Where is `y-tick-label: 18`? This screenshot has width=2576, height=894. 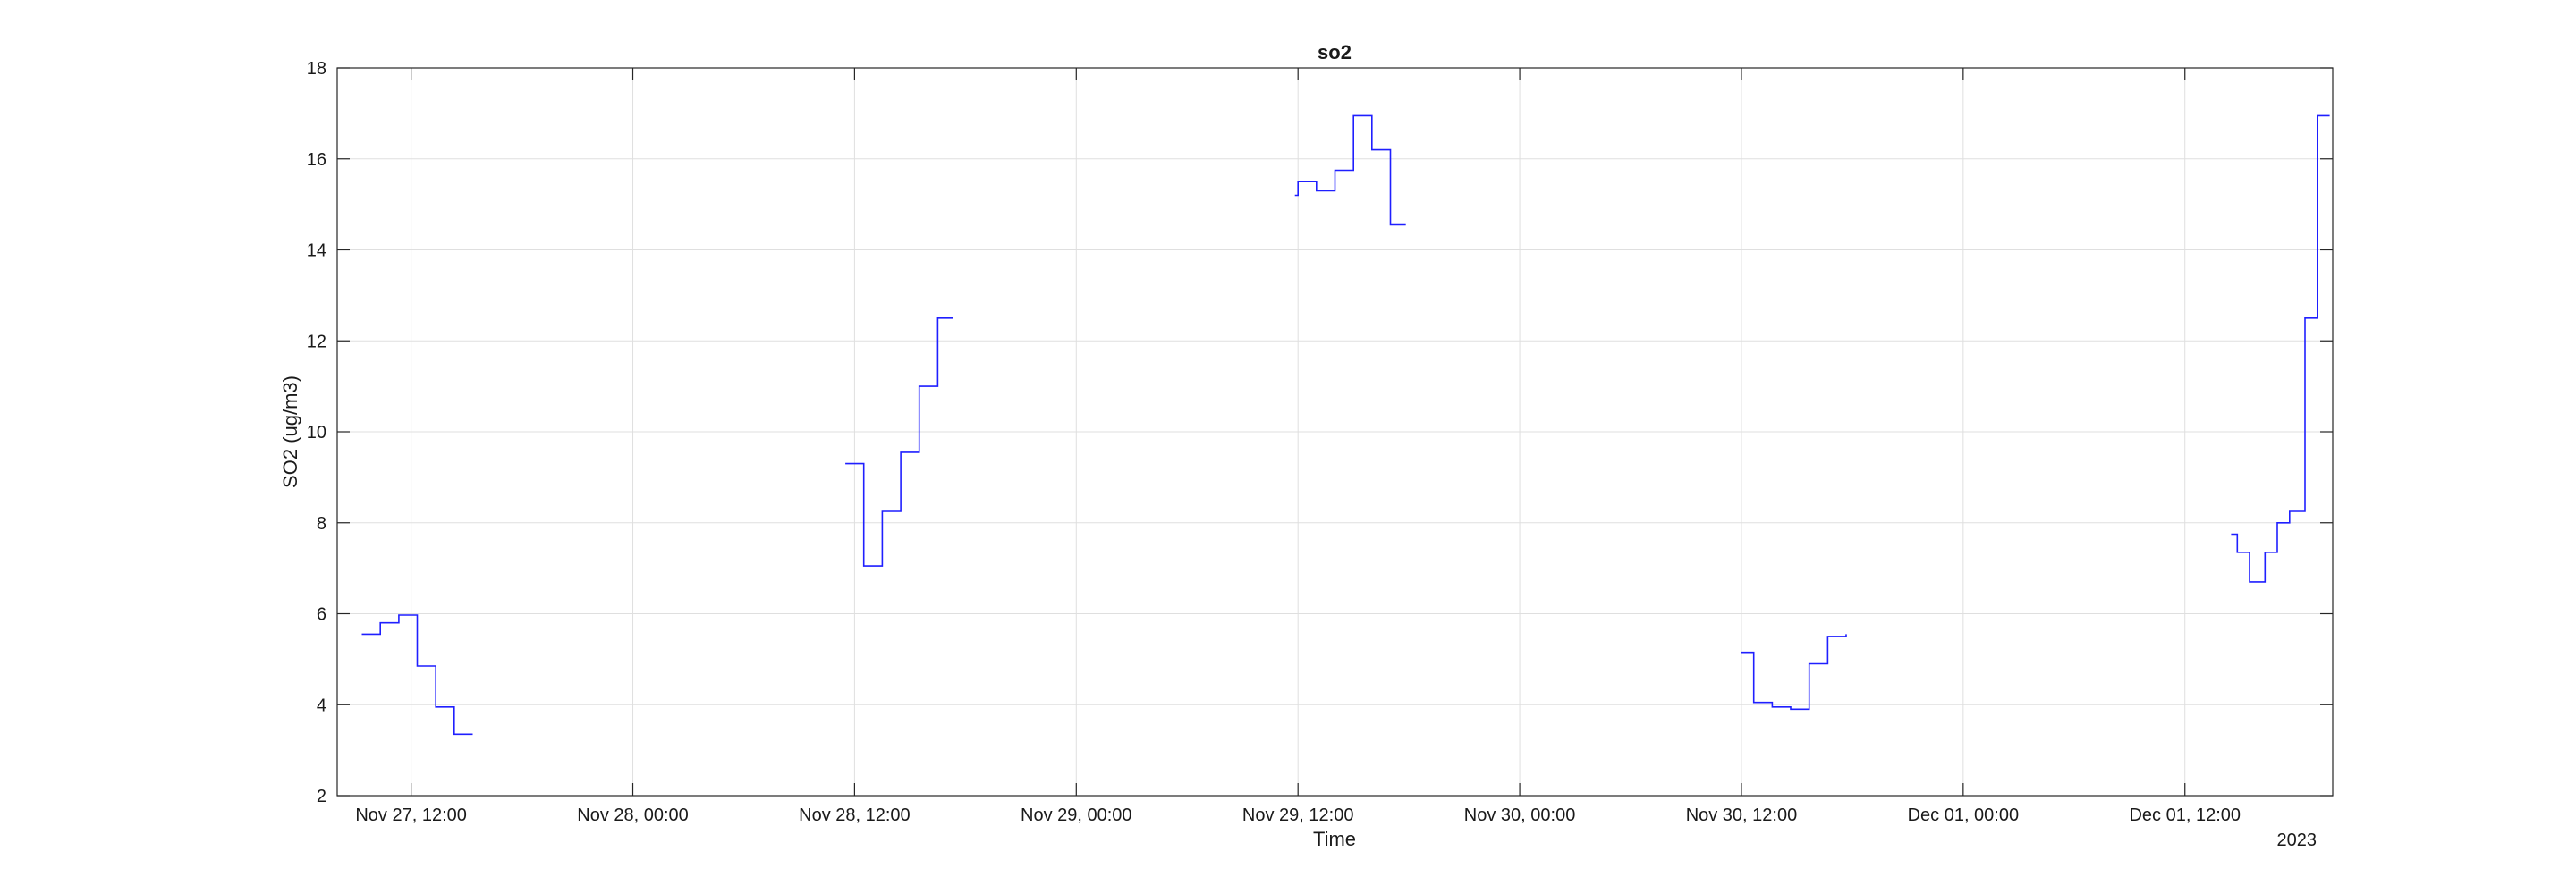 y-tick-label: 18 is located at coordinates (316, 69).